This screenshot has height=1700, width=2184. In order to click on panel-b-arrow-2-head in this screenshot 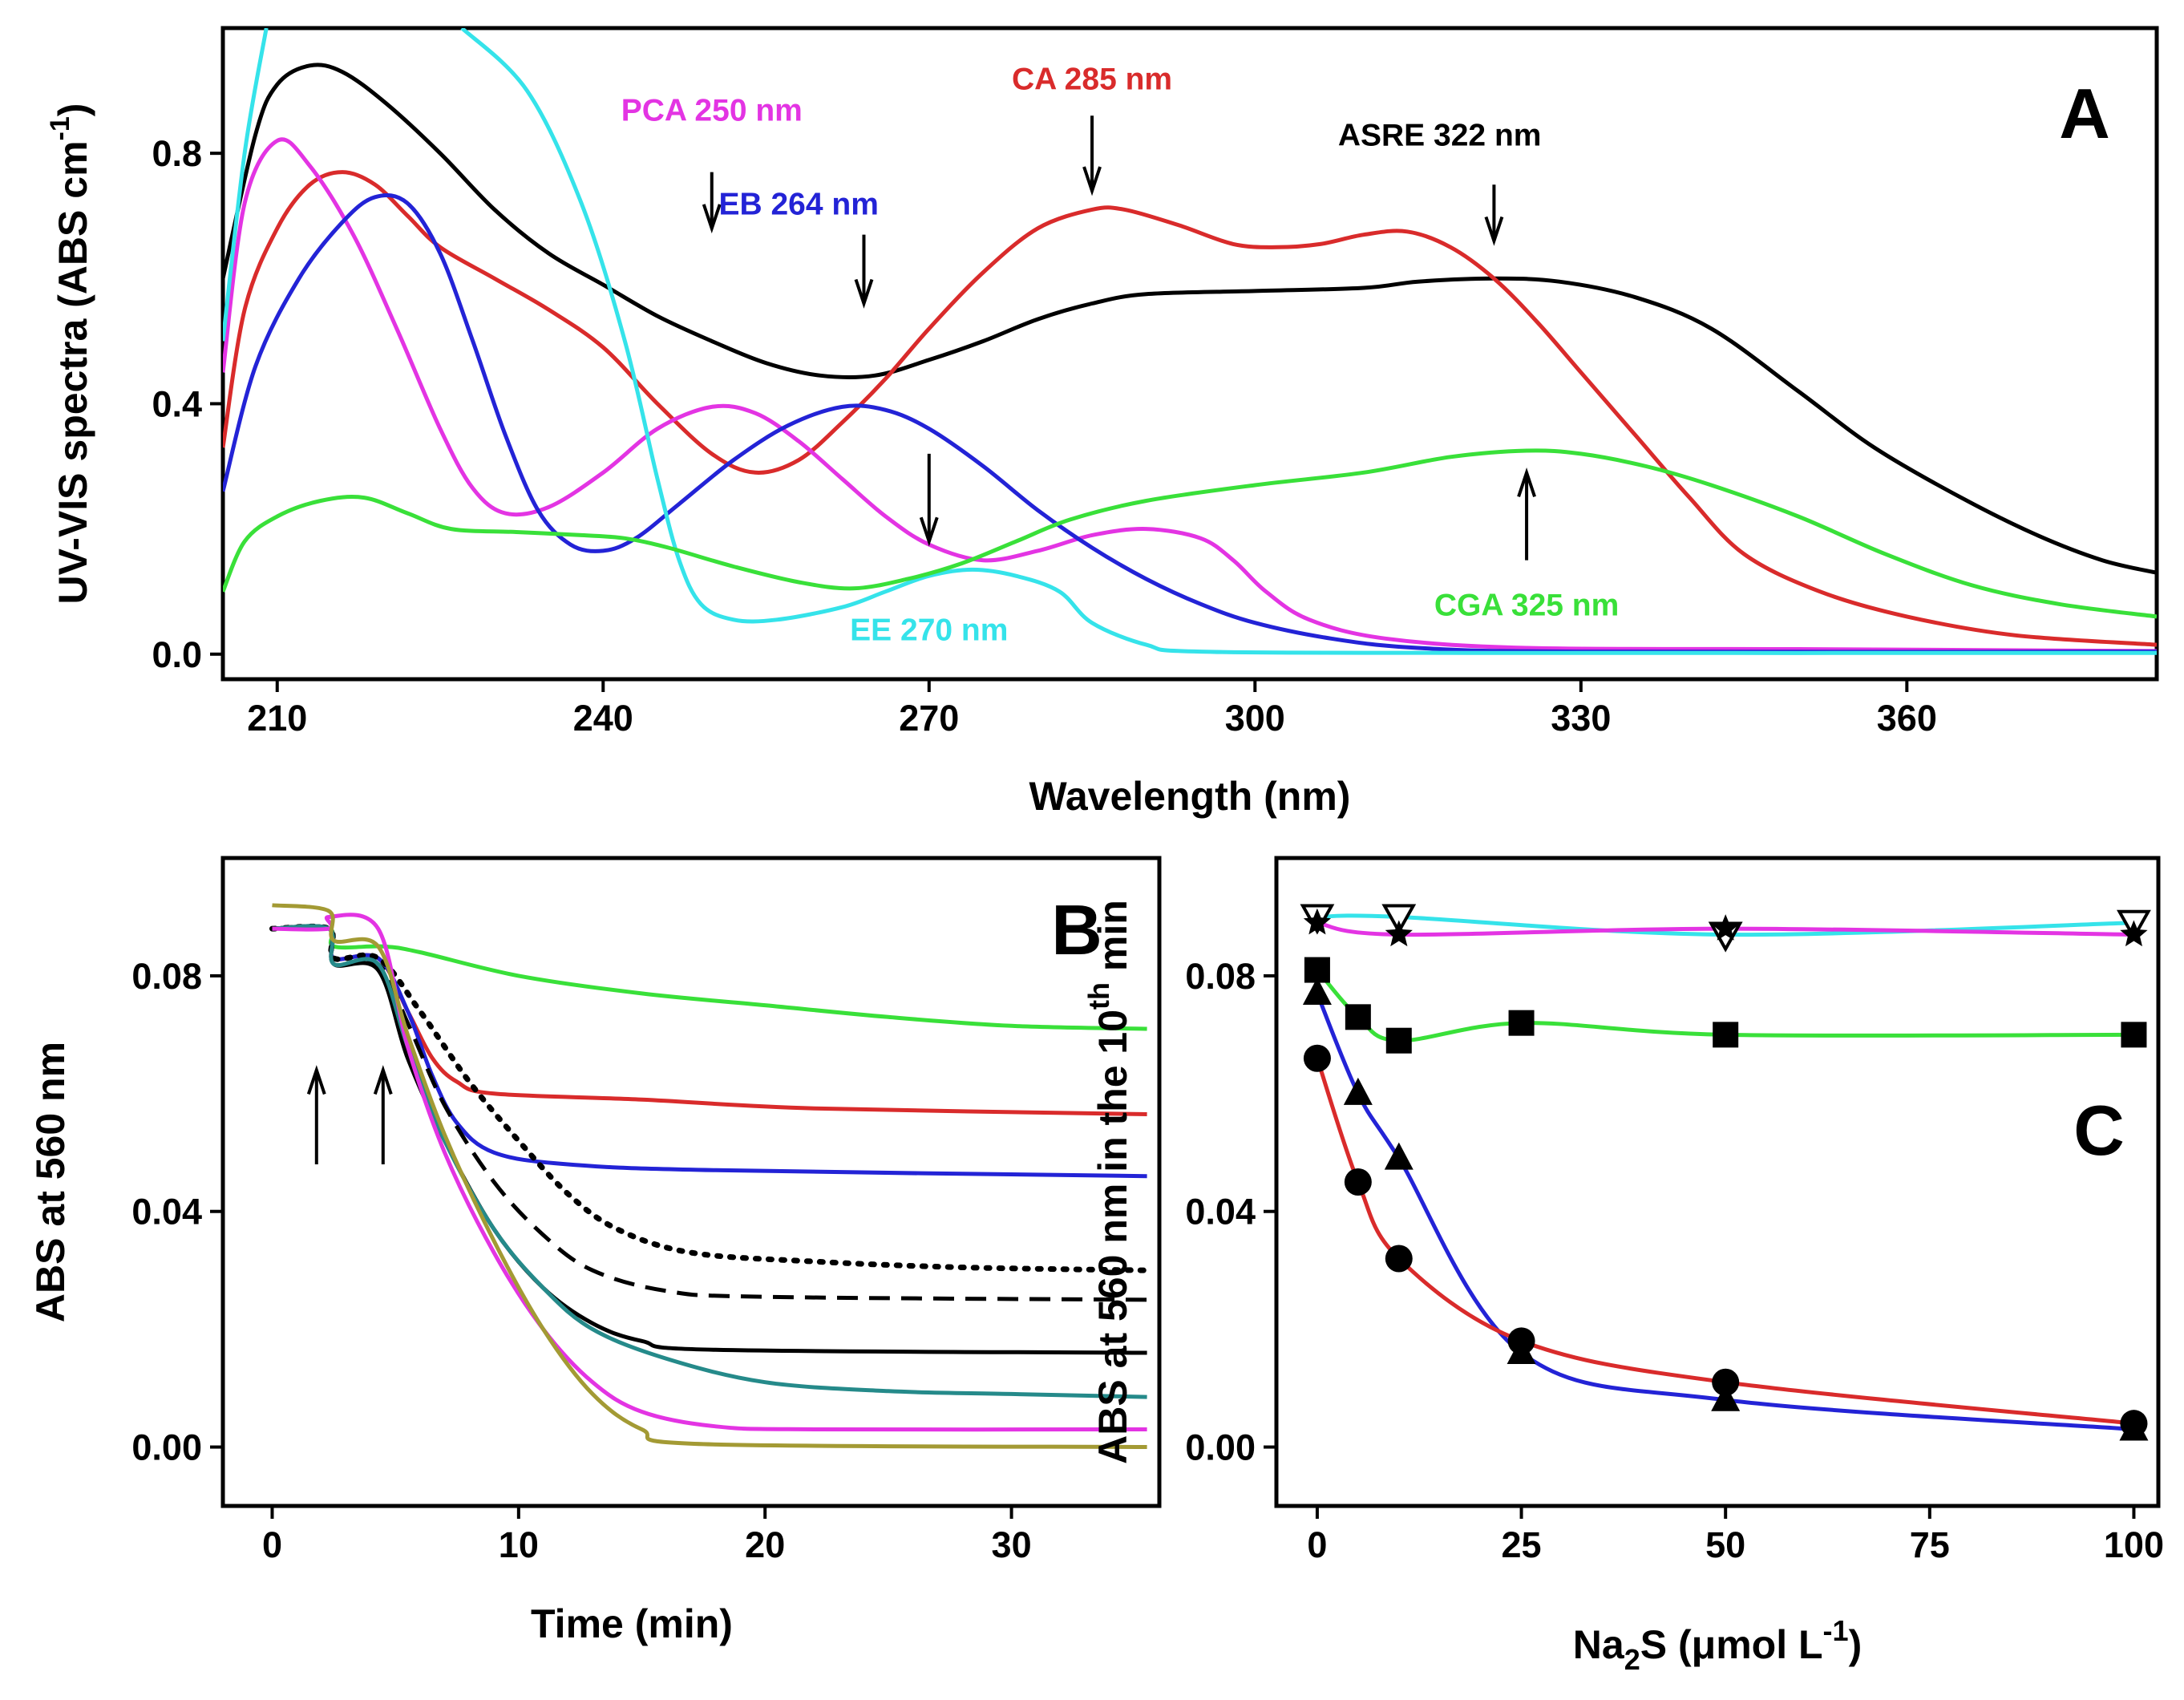, I will do `click(383, 1080)`.